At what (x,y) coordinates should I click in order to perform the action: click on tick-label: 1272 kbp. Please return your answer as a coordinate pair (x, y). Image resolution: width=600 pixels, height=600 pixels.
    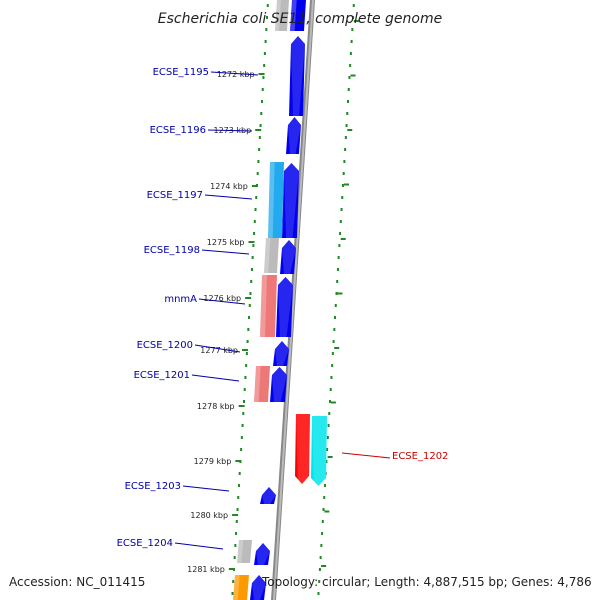
    Looking at the image, I should click on (236, 74).